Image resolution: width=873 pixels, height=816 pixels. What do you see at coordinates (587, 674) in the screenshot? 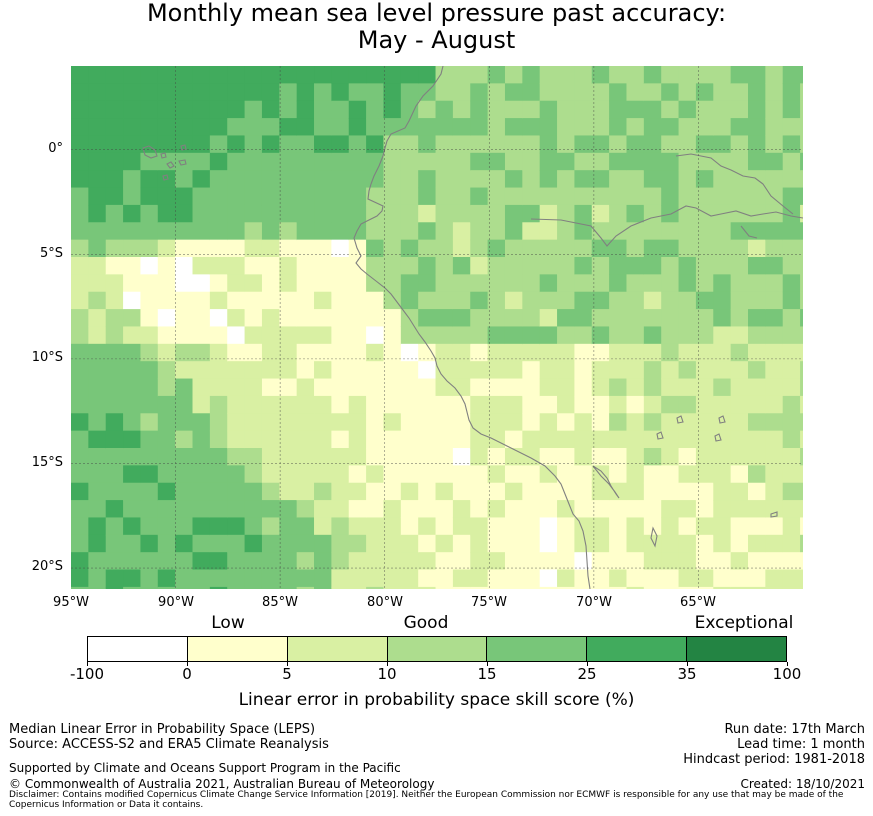
I see `colorbar-tick-label: 25` at bounding box center [587, 674].